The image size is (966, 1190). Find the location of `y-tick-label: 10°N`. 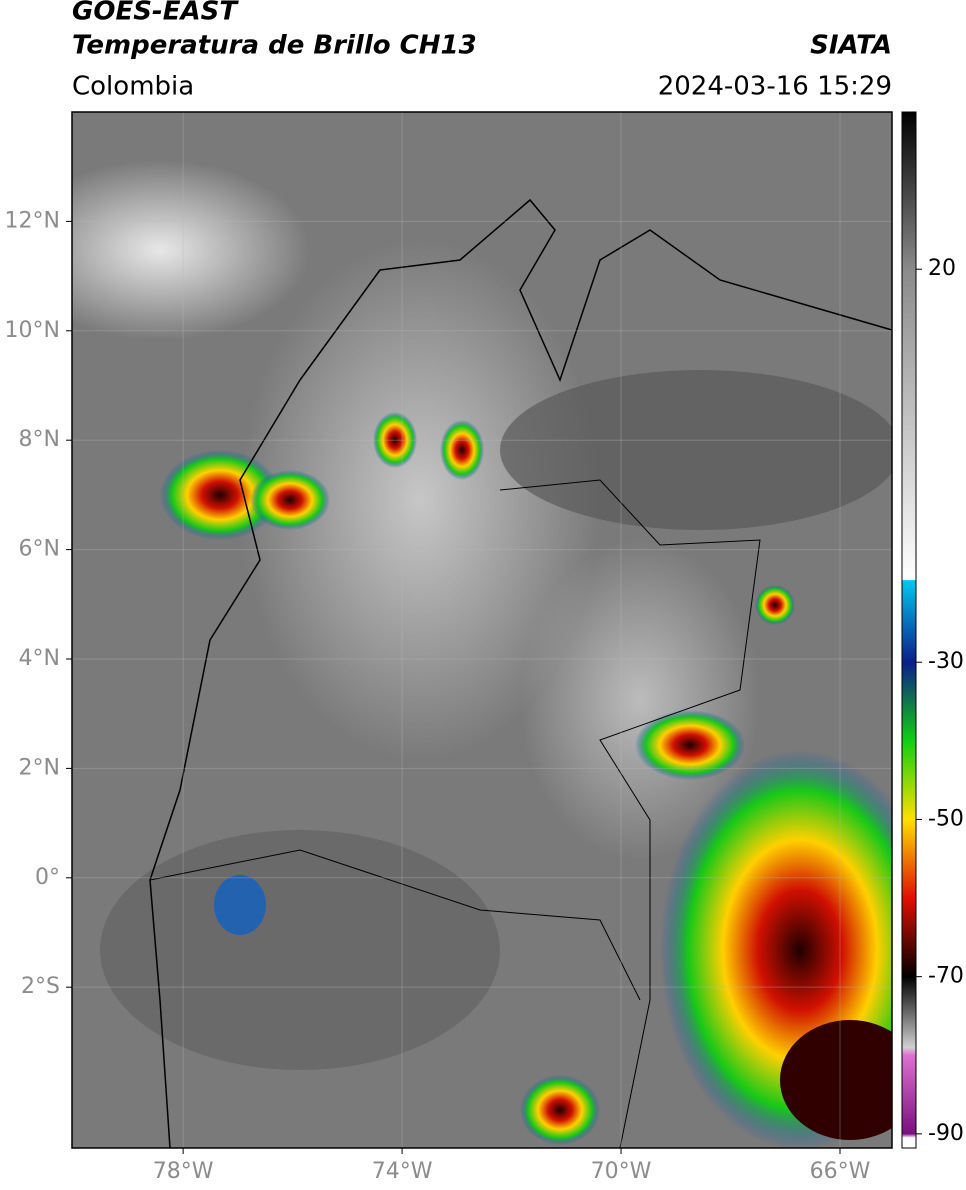

y-tick-label: 10°N is located at coordinates (32, 330).